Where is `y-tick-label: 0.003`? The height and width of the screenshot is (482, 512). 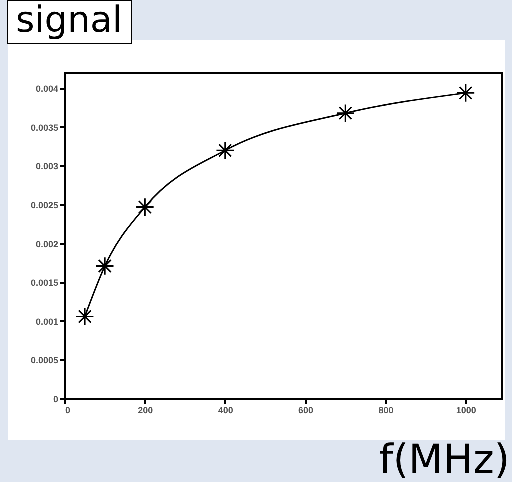 y-tick-label: 0.003 is located at coordinates (47, 167).